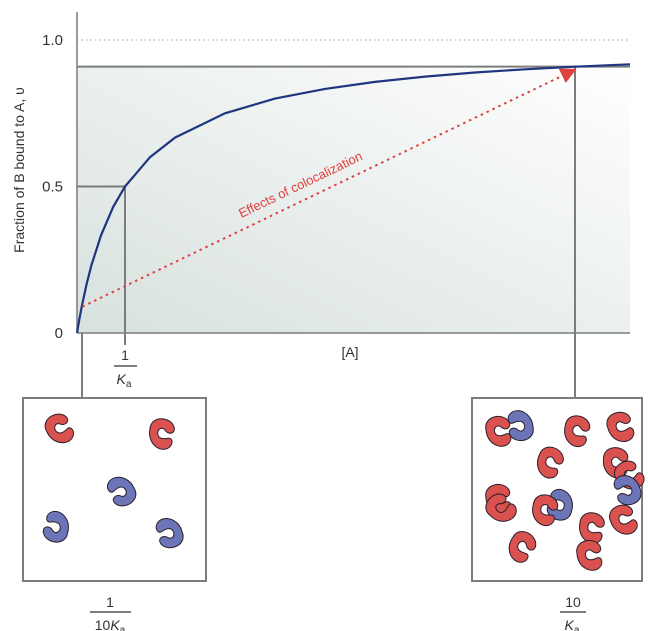 The width and height of the screenshot is (648, 631). What do you see at coordinates (103, 624) in the screenshot?
I see `left-label-prefix: 10` at bounding box center [103, 624].